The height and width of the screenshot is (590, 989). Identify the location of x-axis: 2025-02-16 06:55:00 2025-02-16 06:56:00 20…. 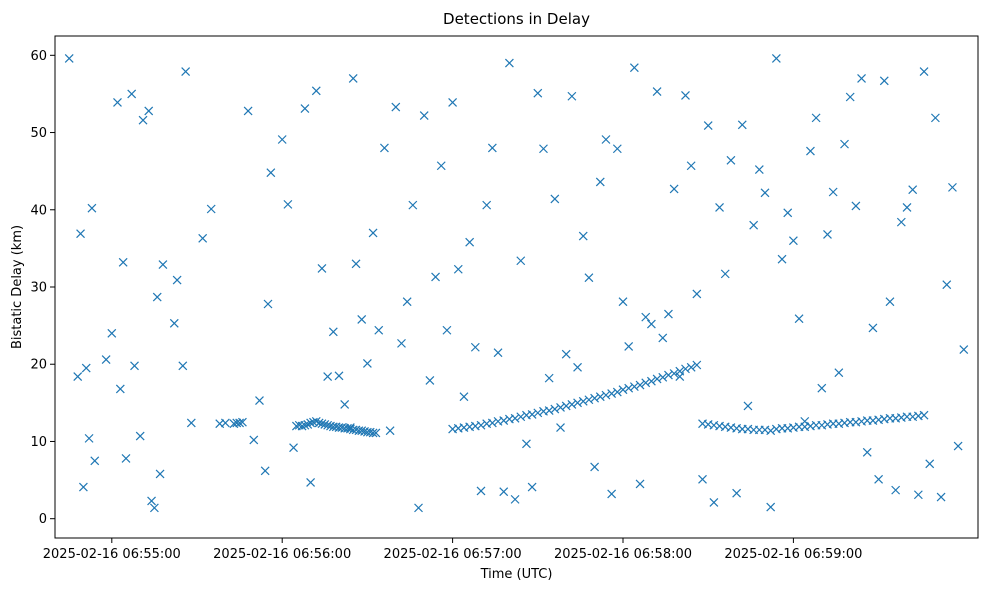
(452, 550).